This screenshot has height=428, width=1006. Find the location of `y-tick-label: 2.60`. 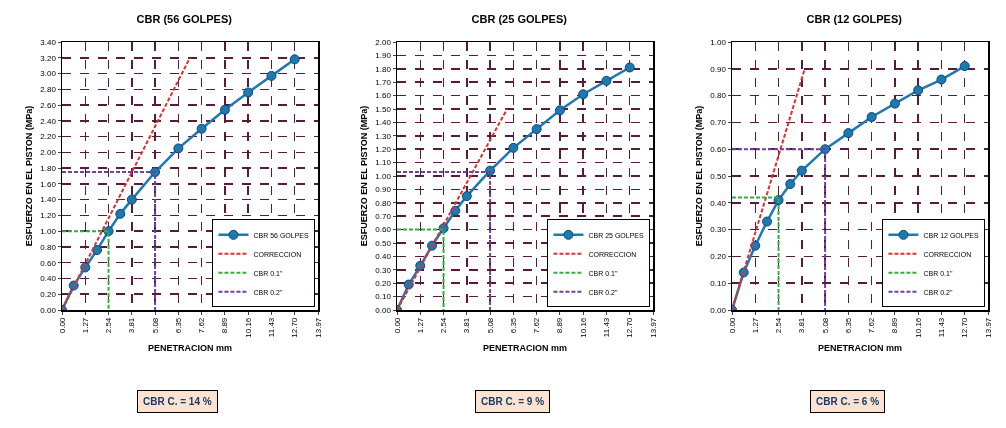

y-tick-label: 2.60 is located at coordinates (48, 105).